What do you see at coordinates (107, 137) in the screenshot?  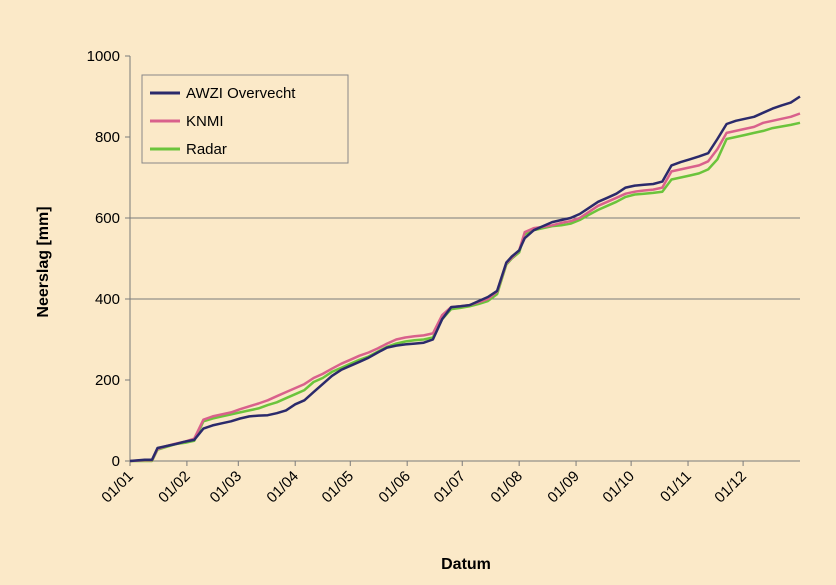 I see `y-tick-label: 800` at bounding box center [107, 137].